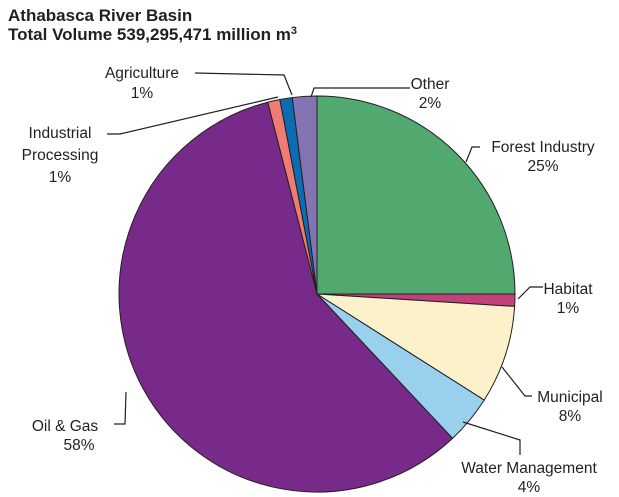  I want to click on slice-value-oil-and-gas: 58%, so click(78, 445).